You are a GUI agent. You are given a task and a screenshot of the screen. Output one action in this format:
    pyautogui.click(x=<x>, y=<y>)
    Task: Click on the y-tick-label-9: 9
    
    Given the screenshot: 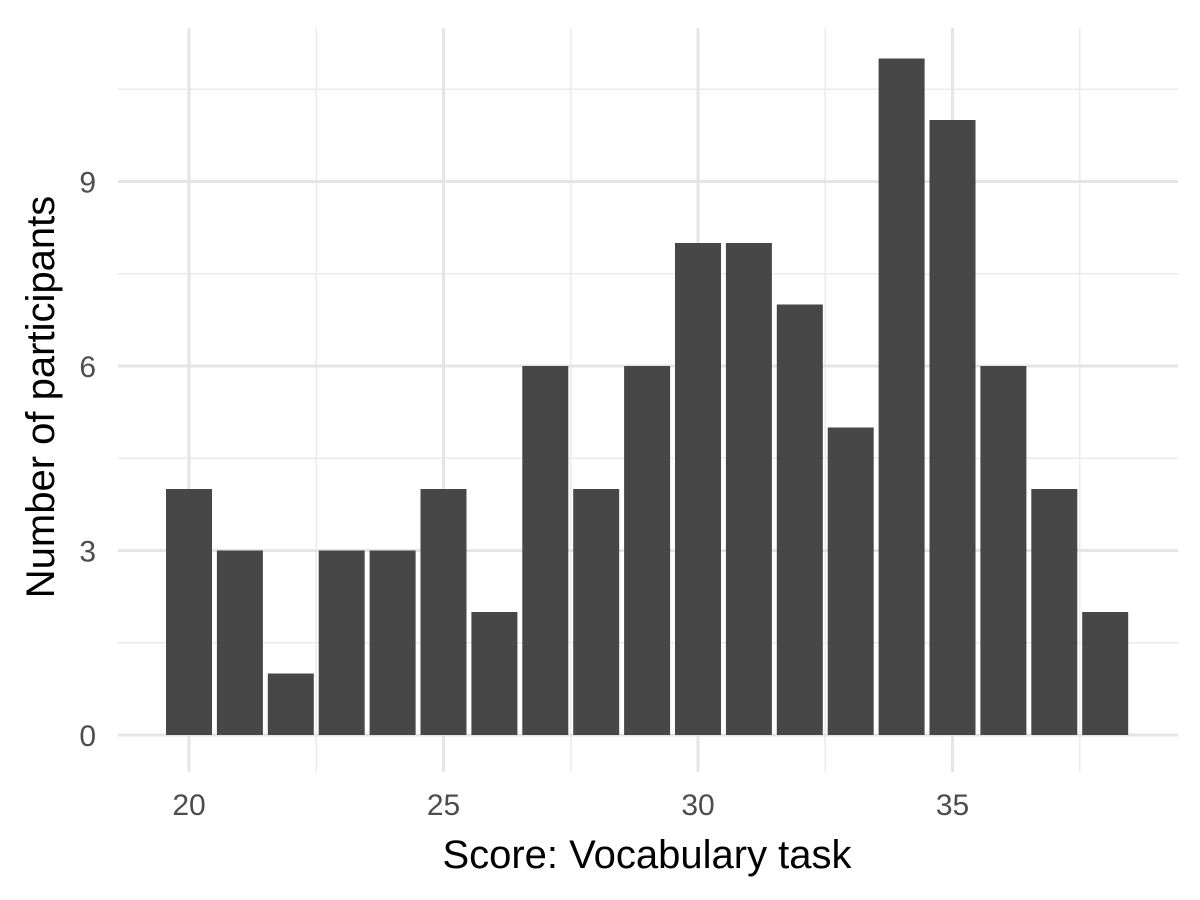 What is the action you would take?
    pyautogui.click(x=87, y=183)
    